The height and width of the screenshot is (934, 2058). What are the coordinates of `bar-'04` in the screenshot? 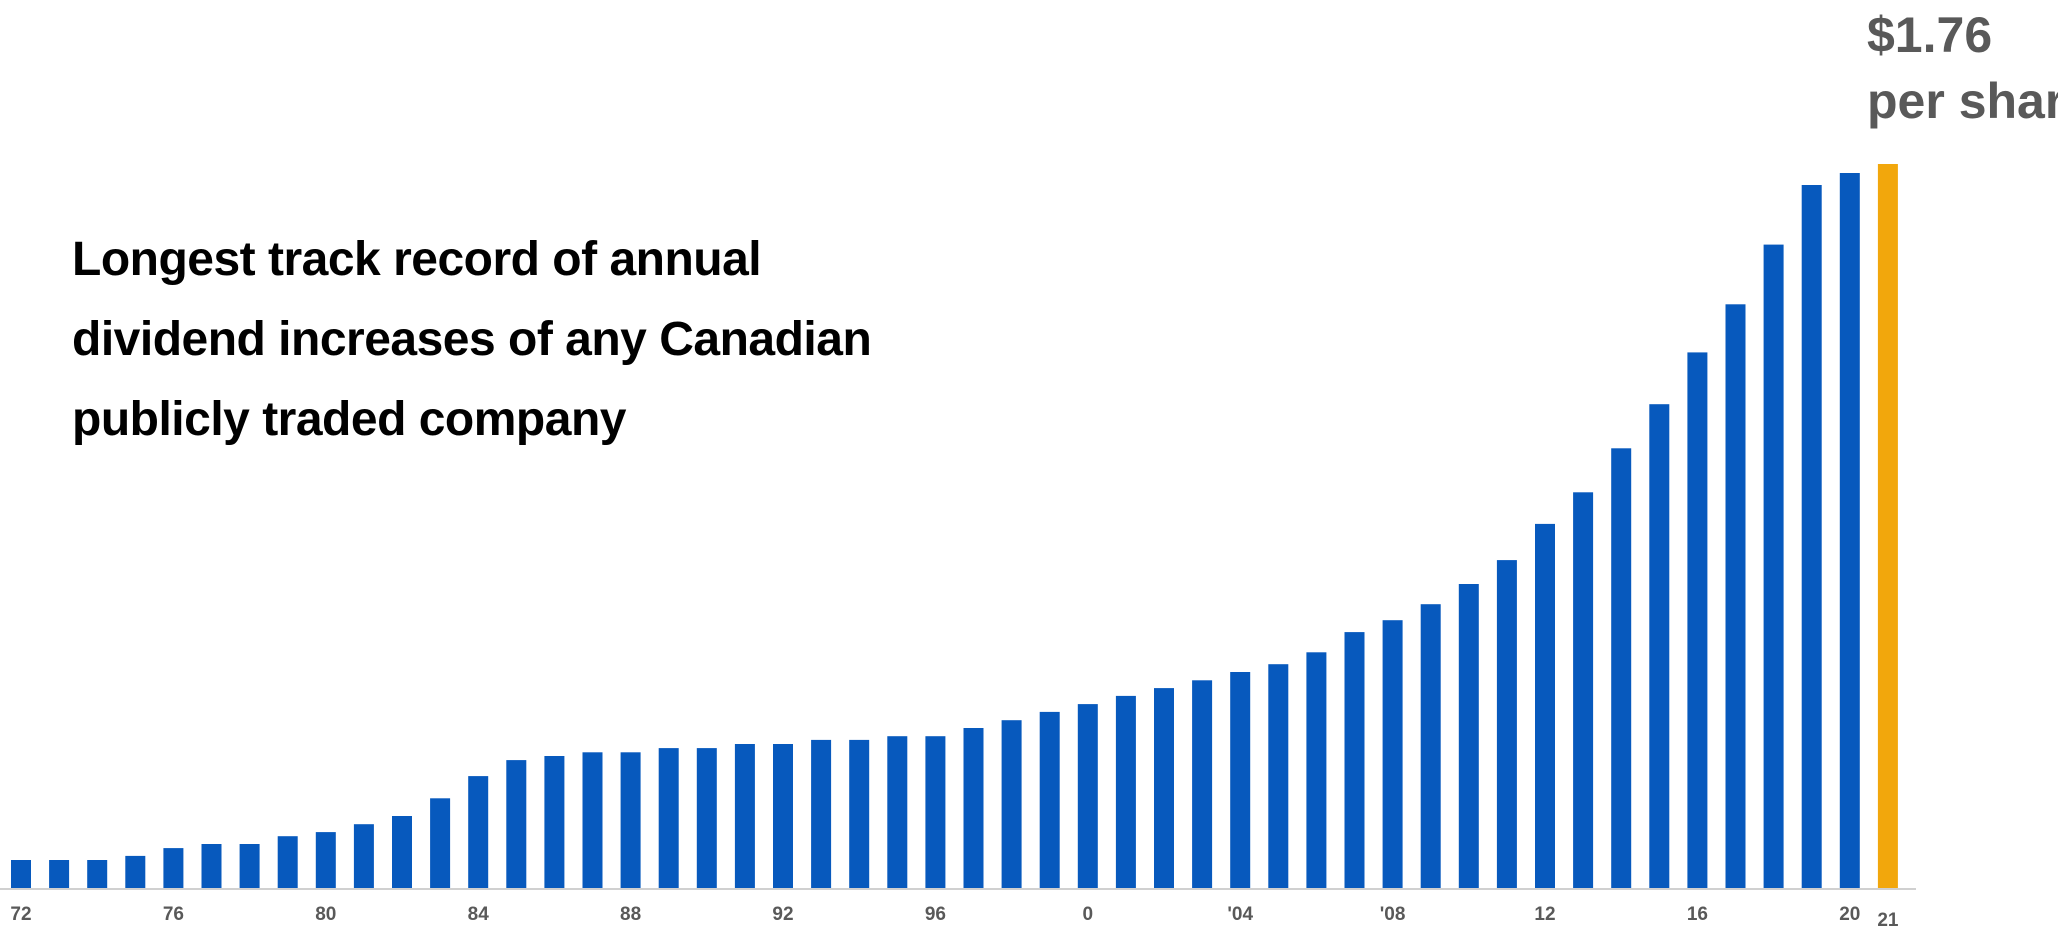 It's located at (1240, 780).